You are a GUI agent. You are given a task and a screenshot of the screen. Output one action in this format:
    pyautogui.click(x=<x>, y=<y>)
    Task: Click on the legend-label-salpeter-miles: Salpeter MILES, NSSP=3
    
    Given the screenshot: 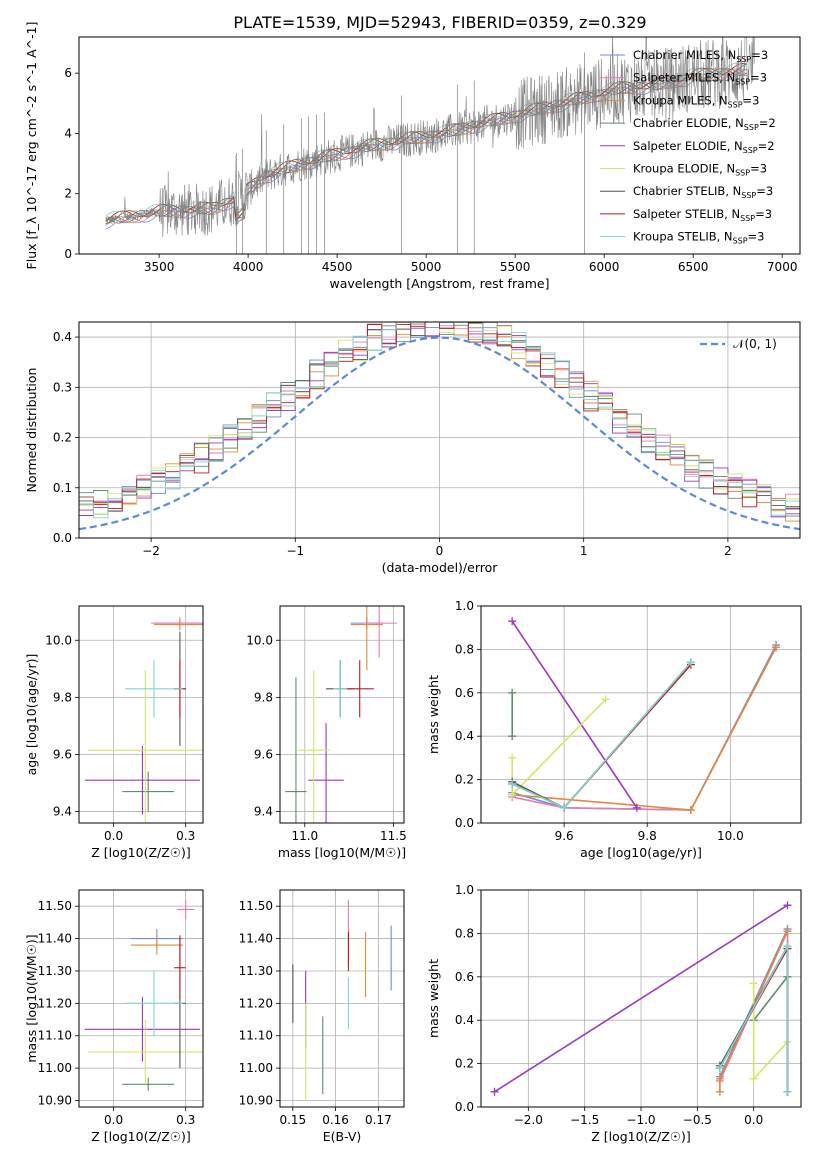 What is the action you would take?
    pyautogui.click(x=700, y=79)
    